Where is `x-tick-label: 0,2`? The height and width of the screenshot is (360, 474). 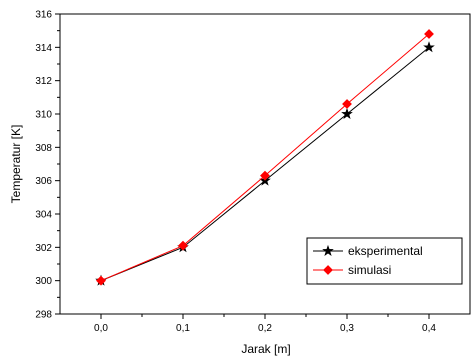 x-tick-label: 0,2 is located at coordinates (265, 328).